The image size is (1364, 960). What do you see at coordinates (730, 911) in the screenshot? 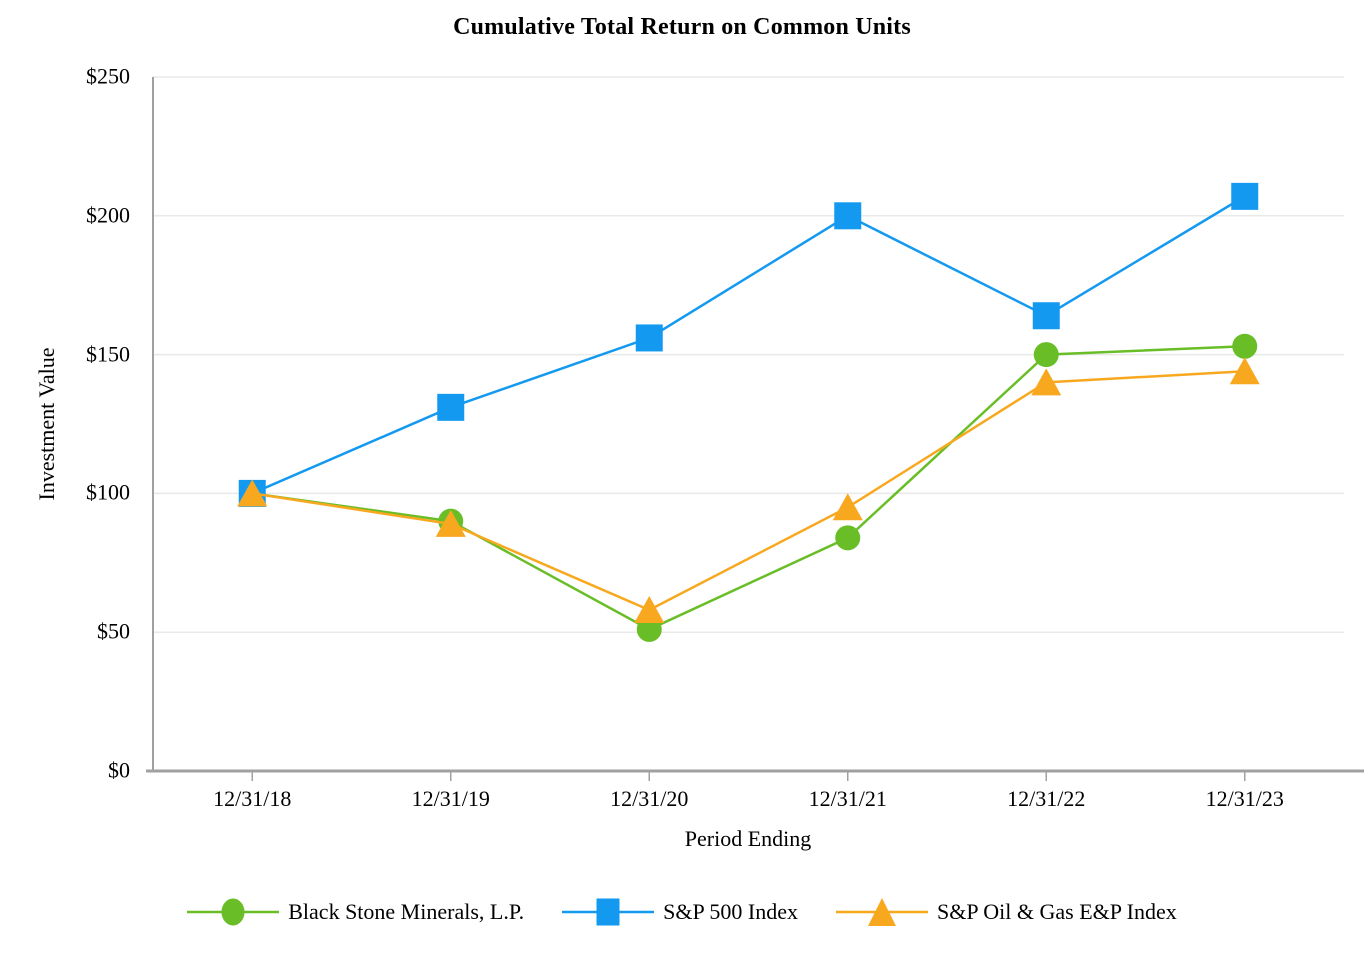
I see `legend-label: S&P 500 Index` at bounding box center [730, 911].